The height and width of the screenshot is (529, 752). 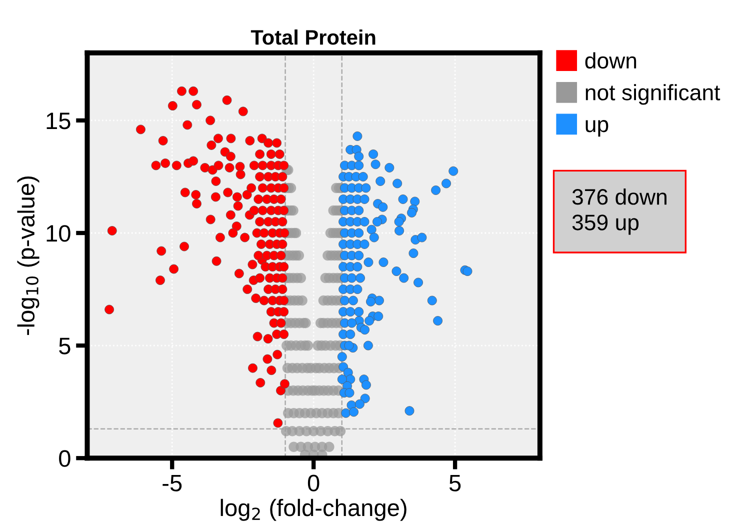 What do you see at coordinates (619, 211) in the screenshot?
I see `text: 376 down 359 up` at bounding box center [619, 211].